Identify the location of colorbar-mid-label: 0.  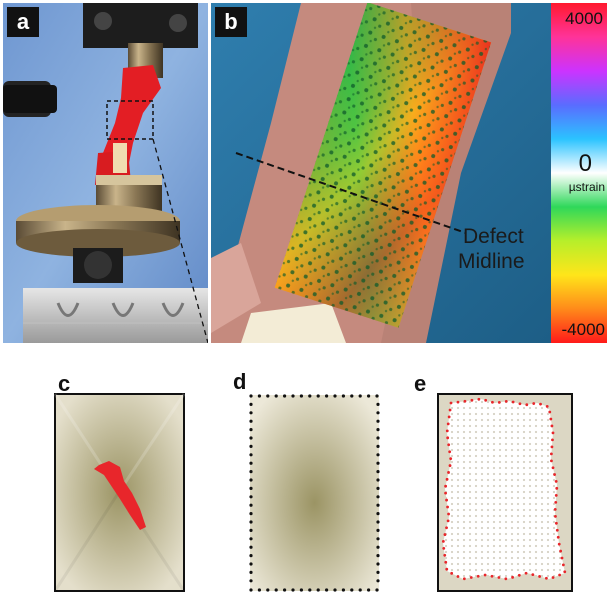
(585, 163).